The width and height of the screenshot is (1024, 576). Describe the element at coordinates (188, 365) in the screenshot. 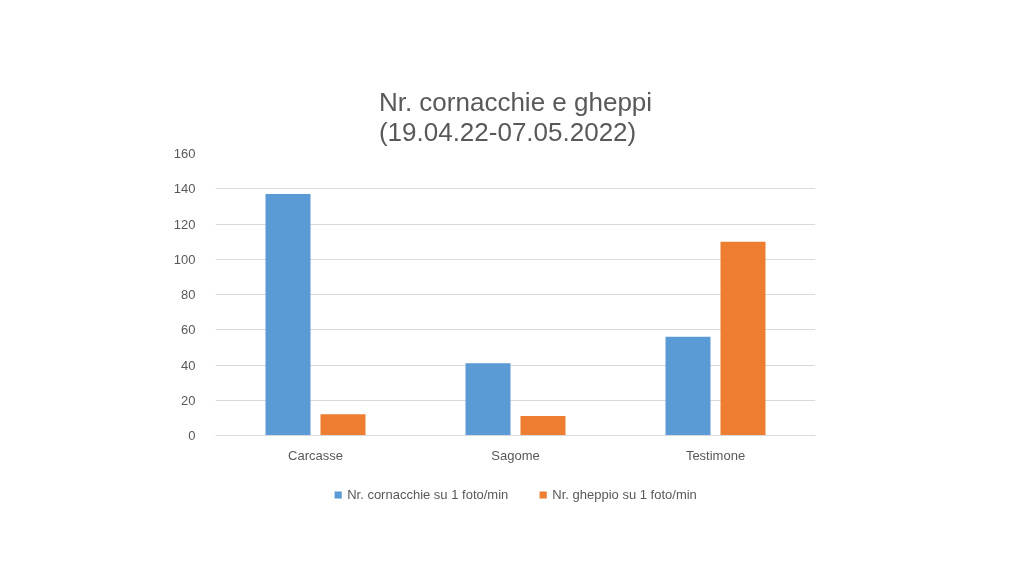

I see `y-tick-label: 40` at that location.